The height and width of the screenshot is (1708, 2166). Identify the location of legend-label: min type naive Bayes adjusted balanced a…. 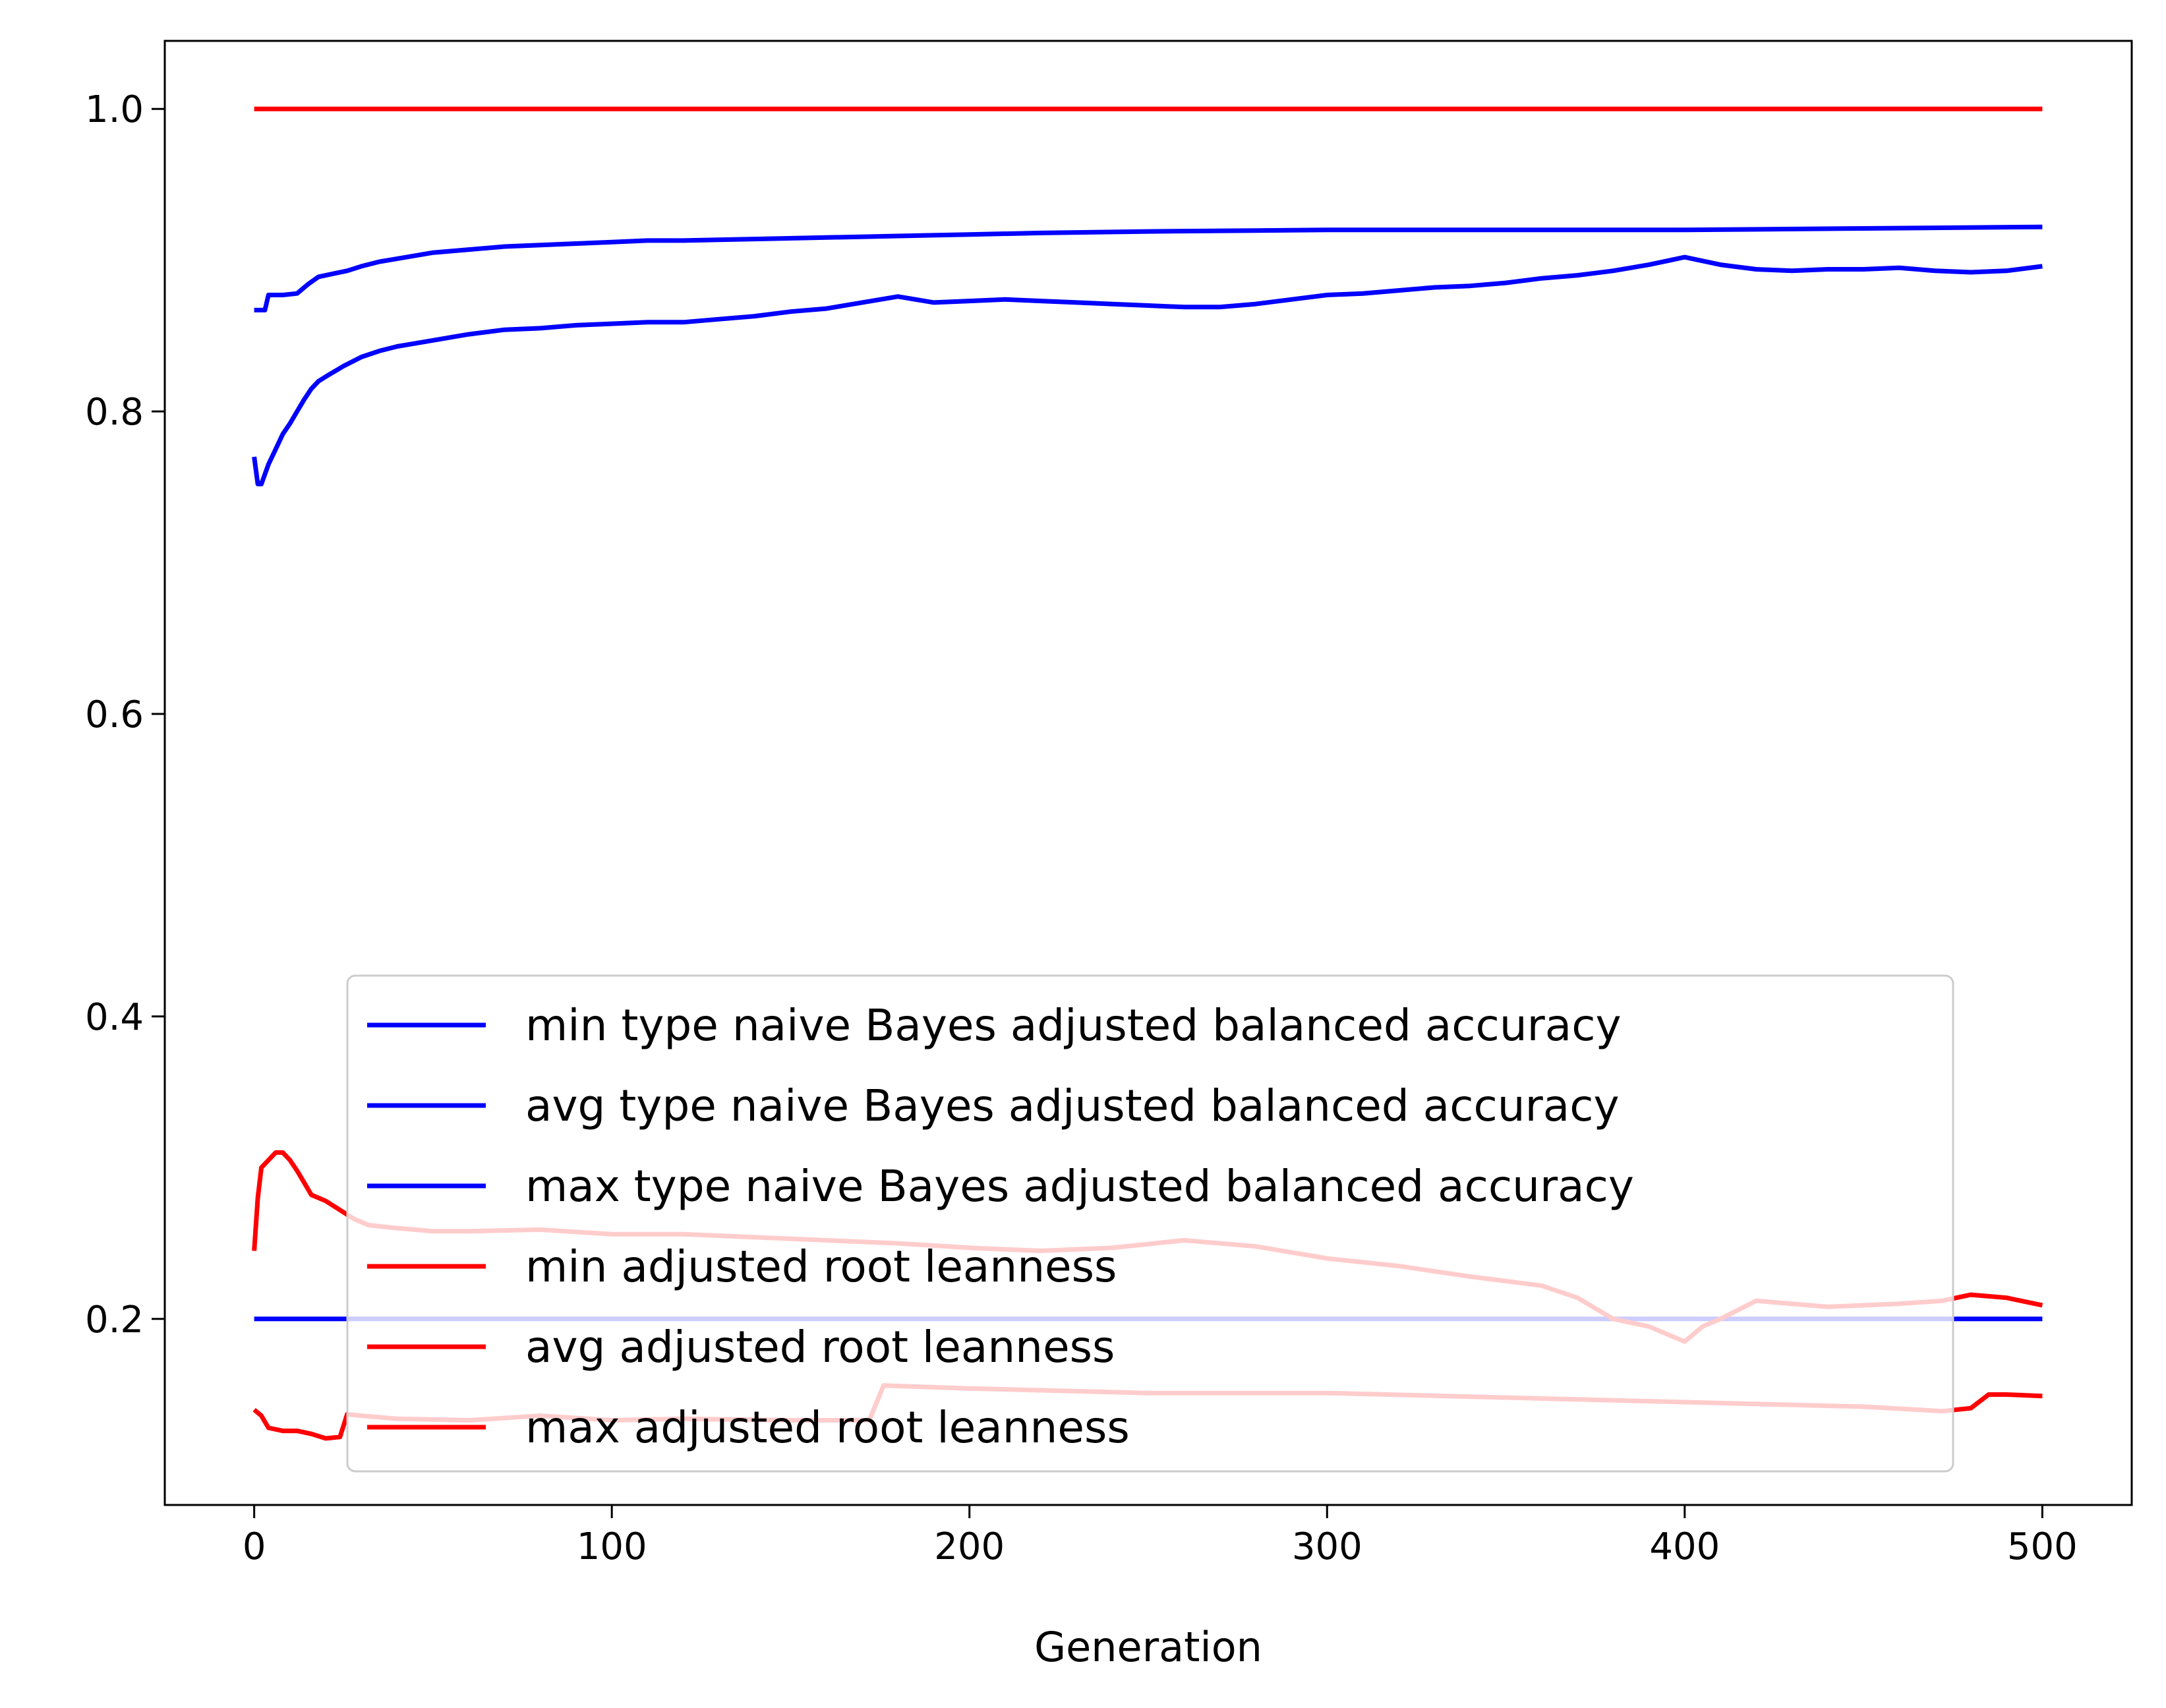
(1073, 1025).